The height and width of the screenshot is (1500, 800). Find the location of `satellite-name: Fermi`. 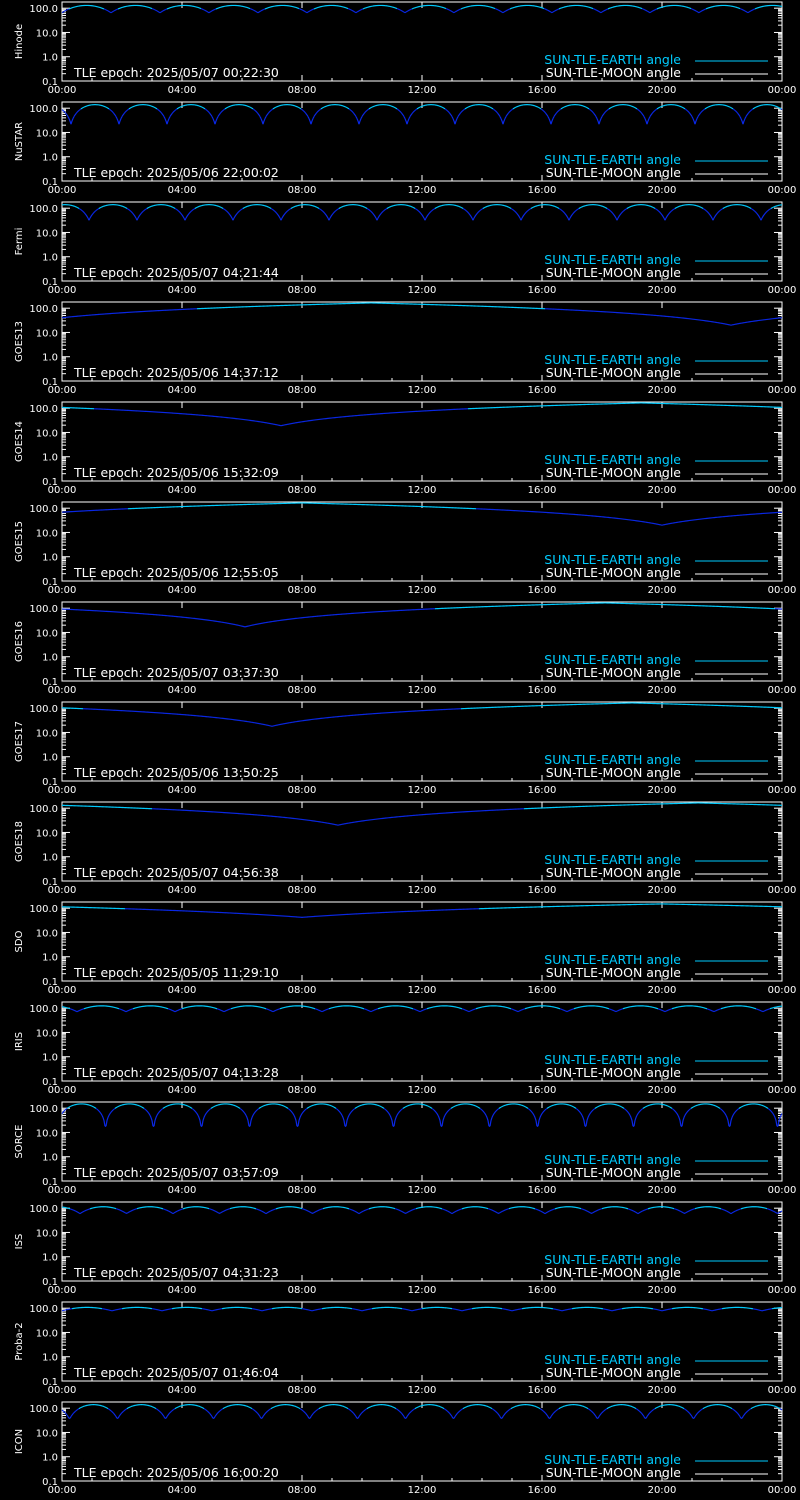

satellite-name: Fermi is located at coordinates (19, 242).